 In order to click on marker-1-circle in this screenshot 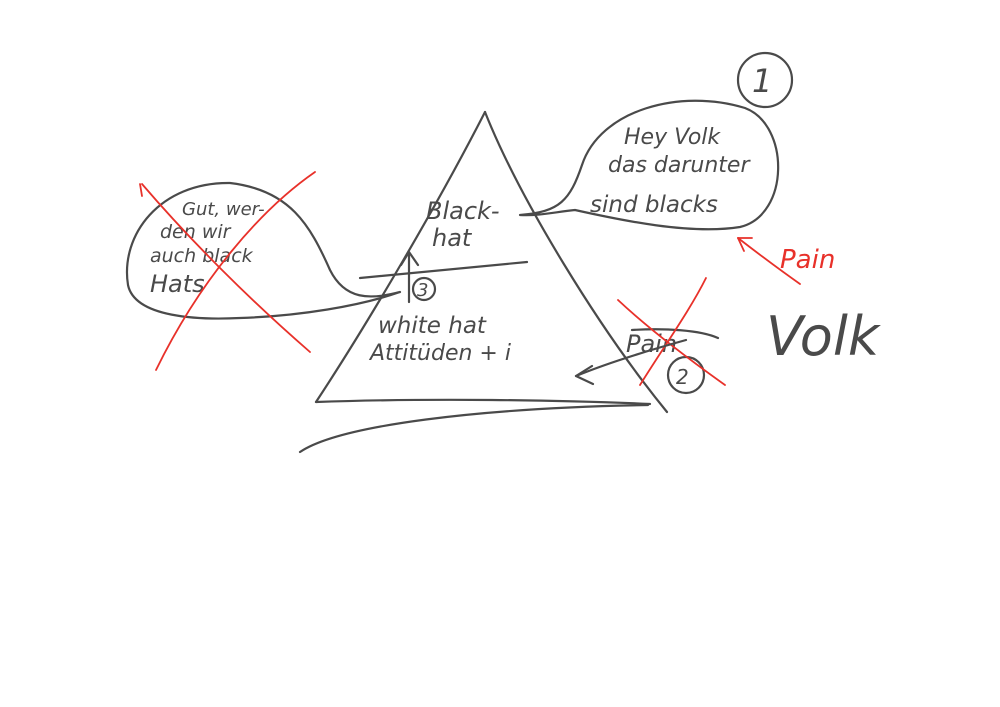, I will do `click(765, 80)`.